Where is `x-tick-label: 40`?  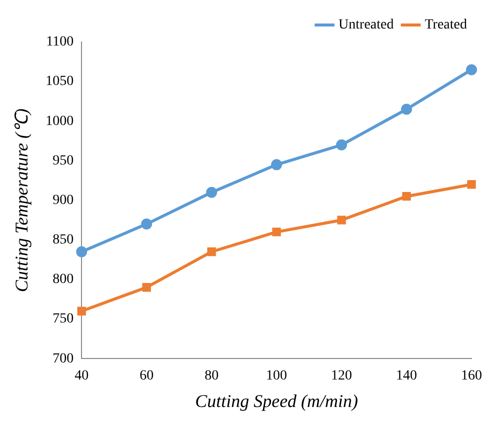 x-tick-label: 40 is located at coordinates (81, 376).